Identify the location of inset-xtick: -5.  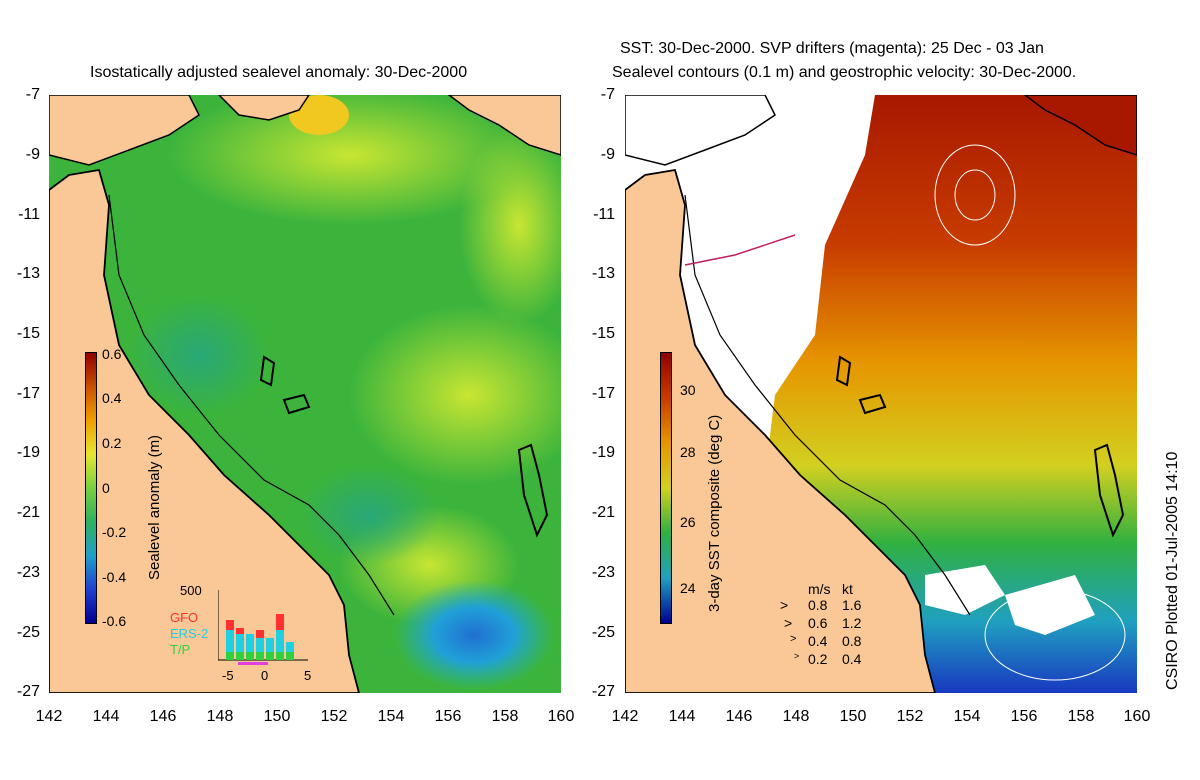
(228, 675).